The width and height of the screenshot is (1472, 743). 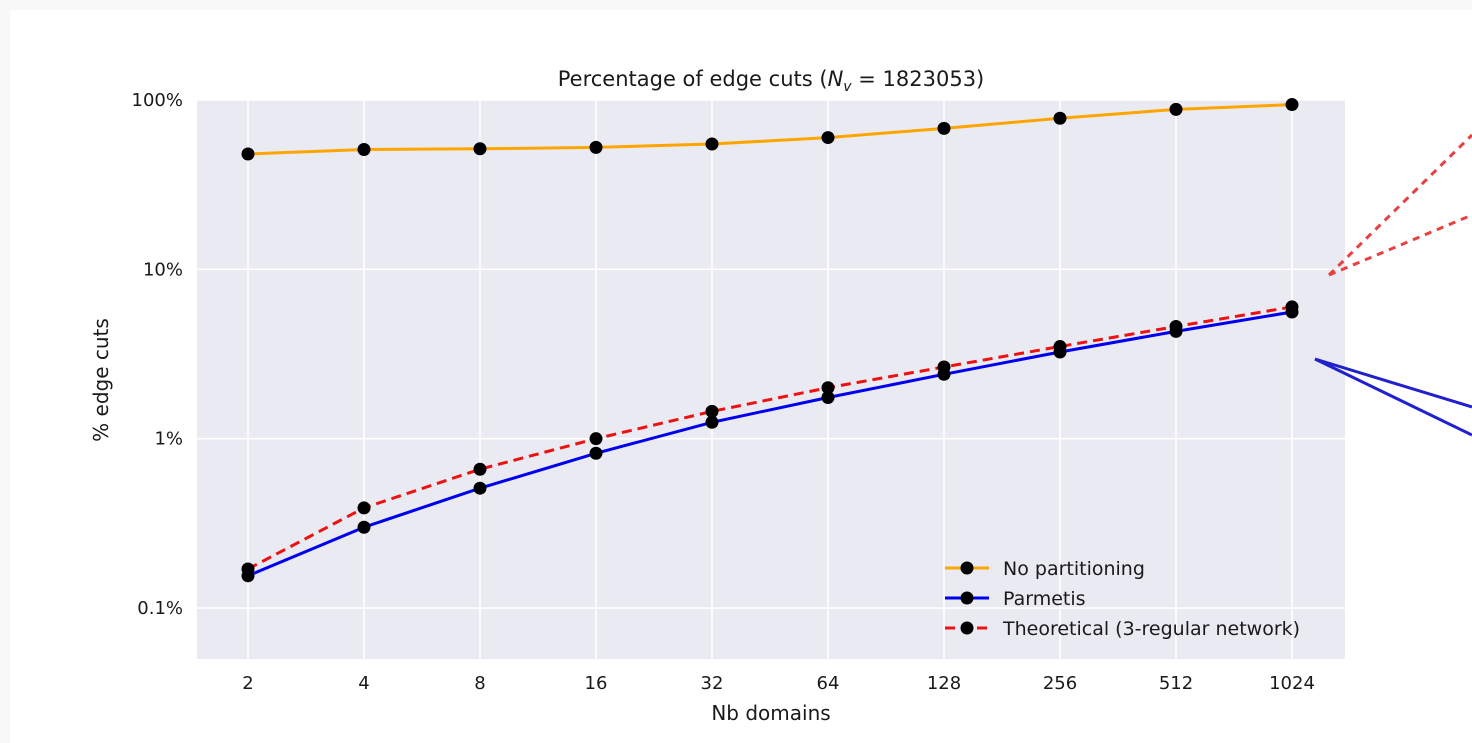 I want to click on series-line, so click(x=770, y=129).